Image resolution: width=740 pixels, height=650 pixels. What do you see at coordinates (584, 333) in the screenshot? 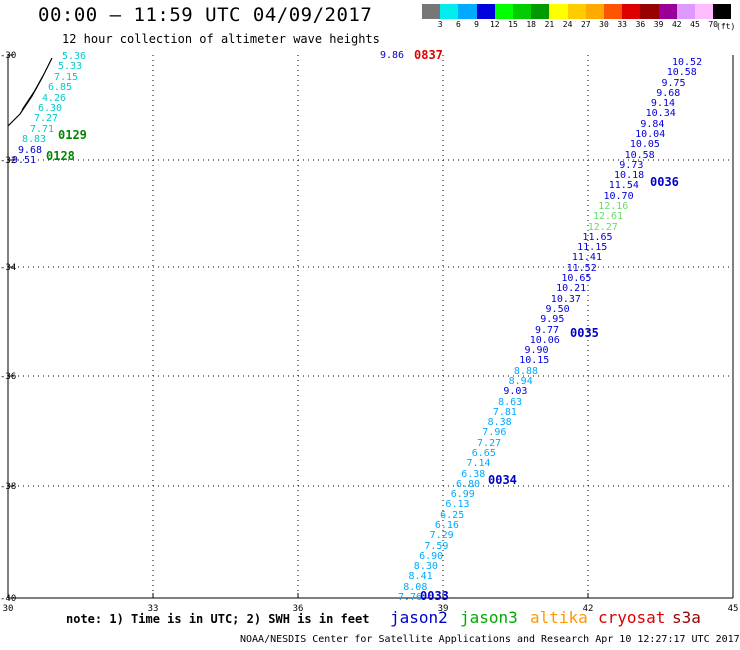
I see `track-time: 0035` at bounding box center [584, 333].